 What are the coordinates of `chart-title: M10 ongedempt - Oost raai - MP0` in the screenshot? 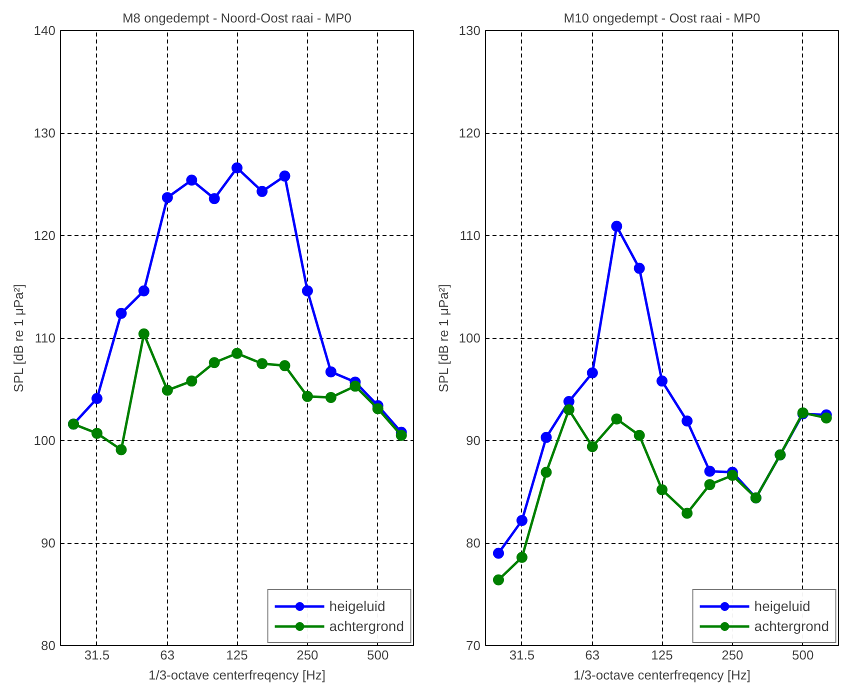 It's located at (662, 18).